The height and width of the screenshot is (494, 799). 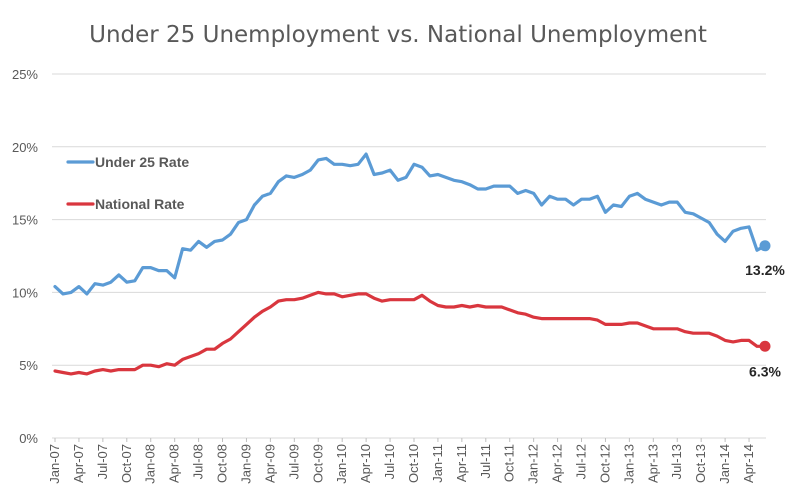 What do you see at coordinates (533, 464) in the screenshot?
I see `x-tick-label: Jan-12` at bounding box center [533, 464].